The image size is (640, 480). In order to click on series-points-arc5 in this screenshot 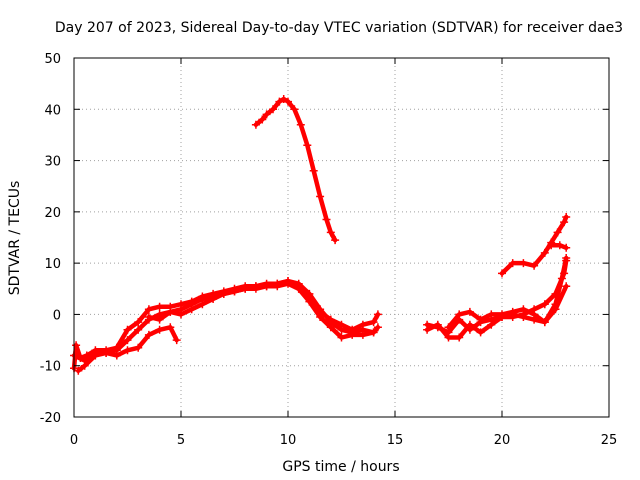, I will do `click(295, 170)`.